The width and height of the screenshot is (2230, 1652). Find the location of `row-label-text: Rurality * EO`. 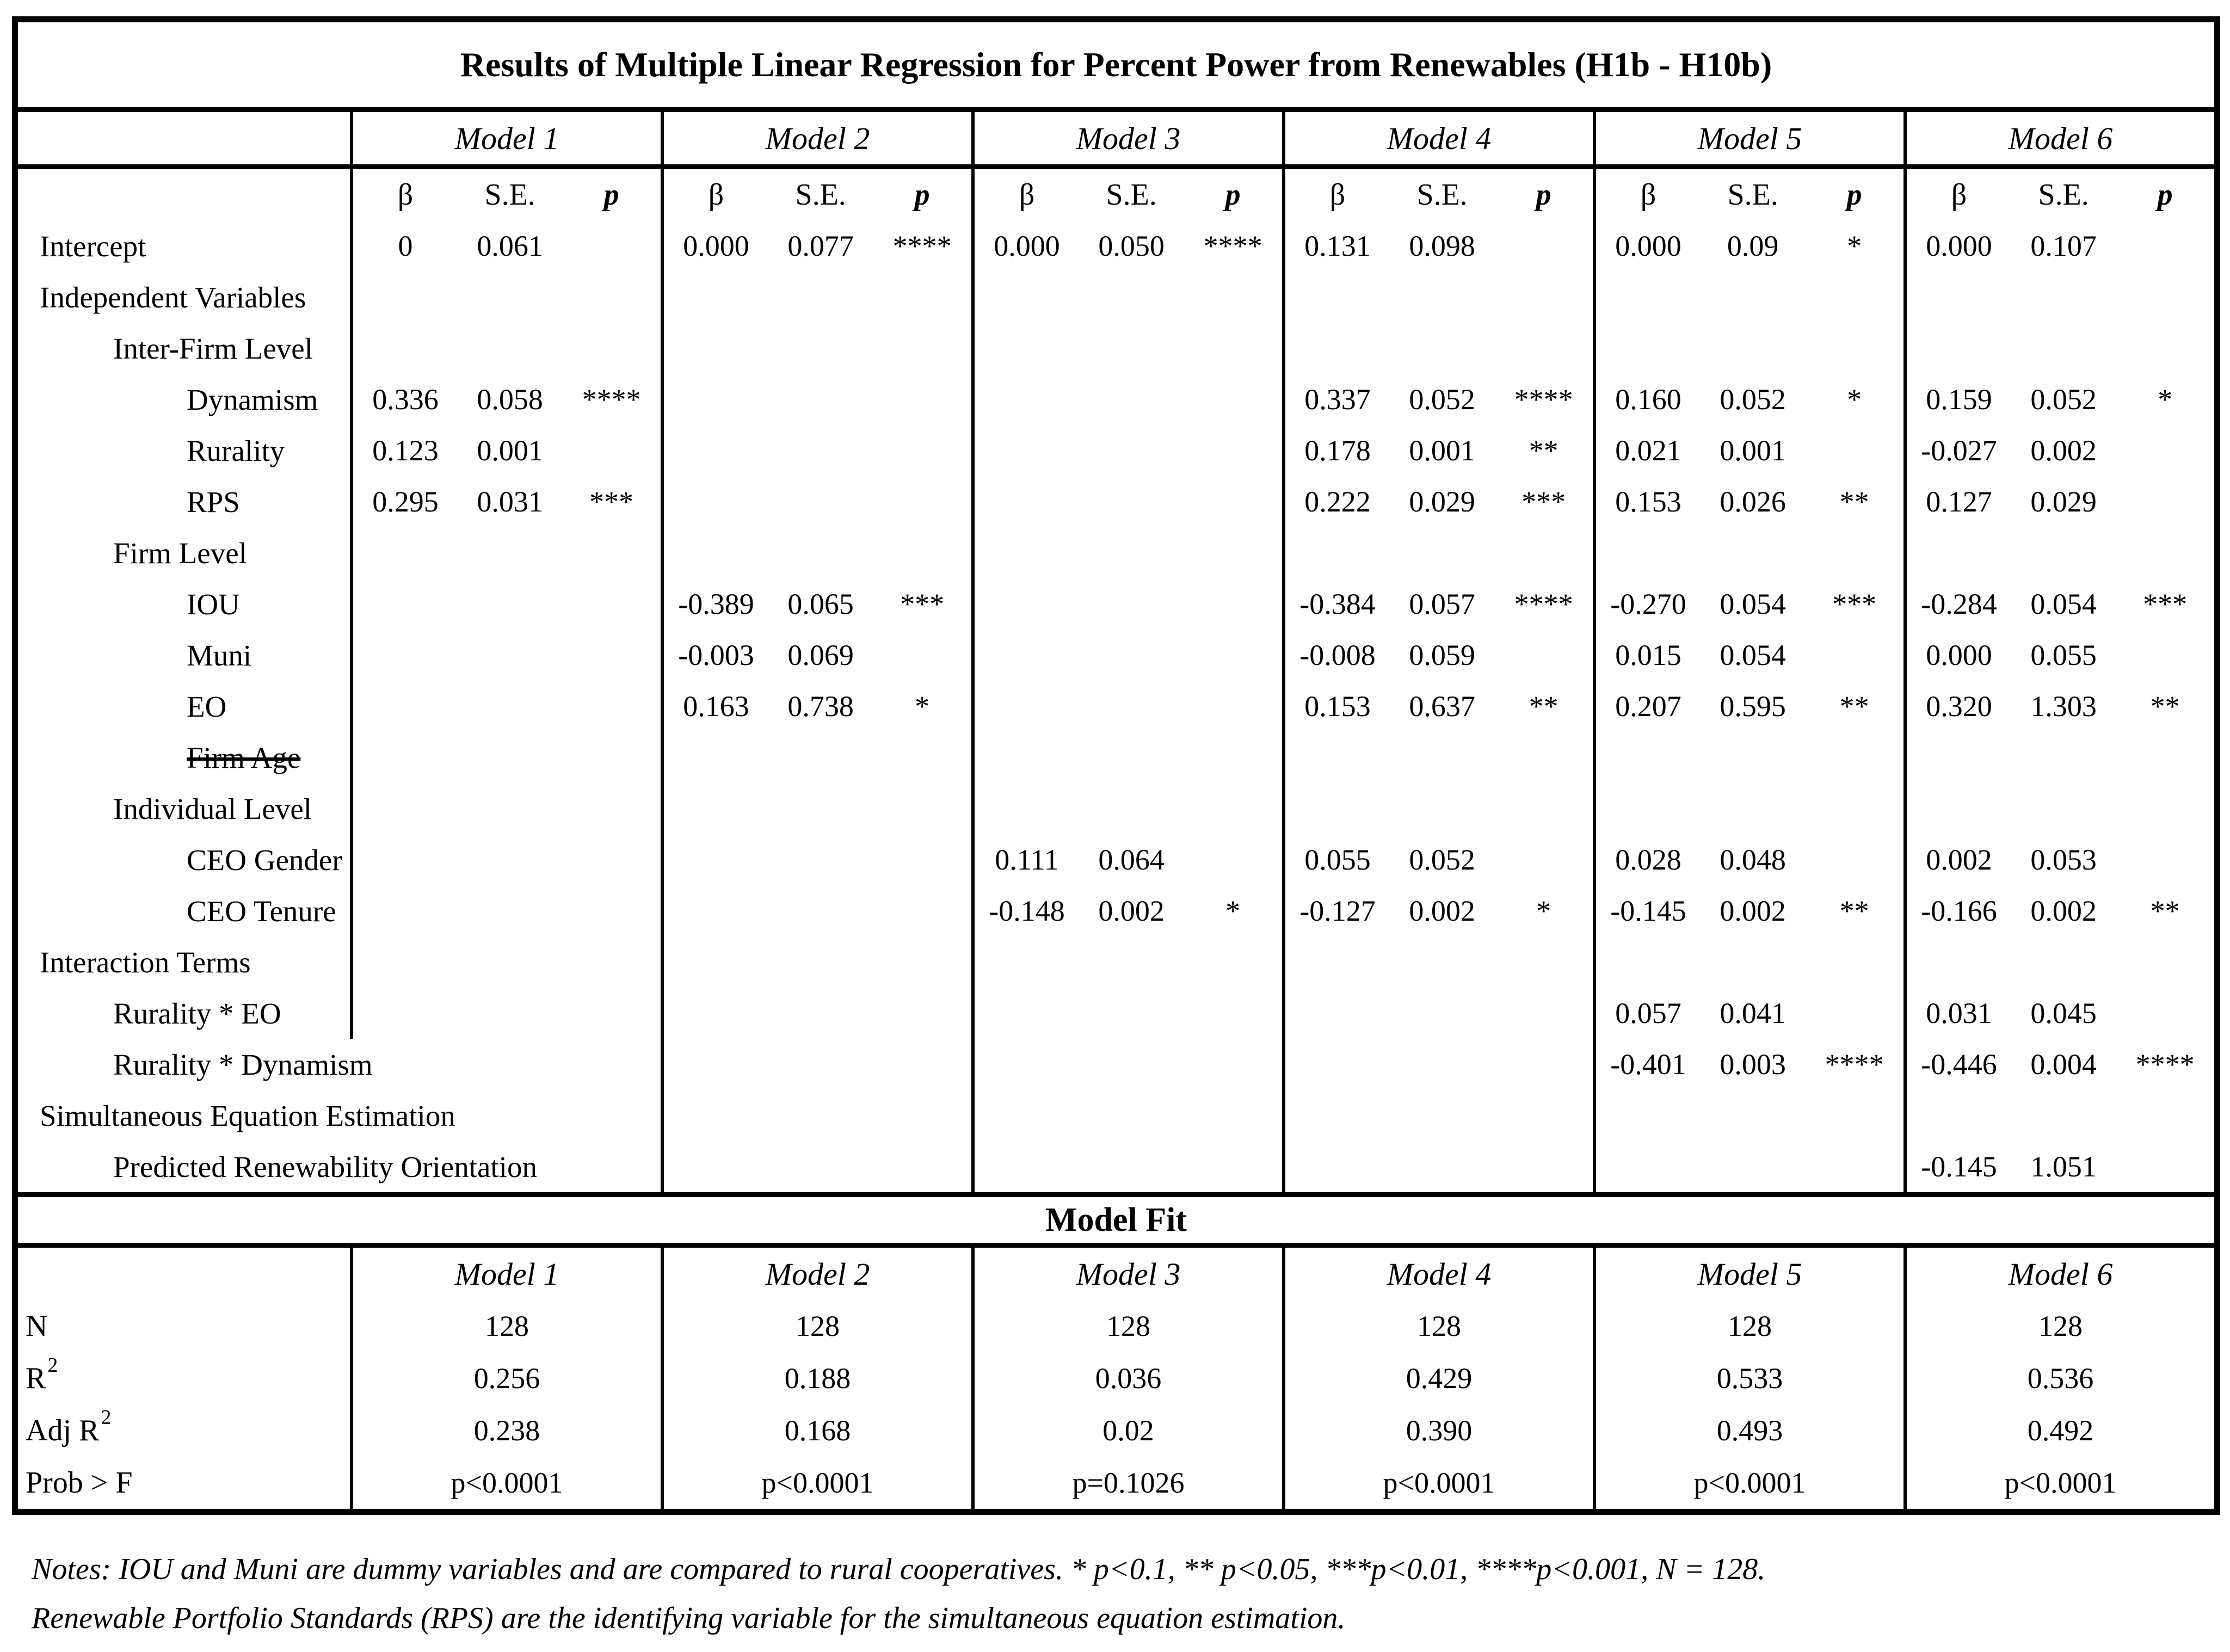

row-label-text: Rurality * EO is located at coordinates (197, 1013).